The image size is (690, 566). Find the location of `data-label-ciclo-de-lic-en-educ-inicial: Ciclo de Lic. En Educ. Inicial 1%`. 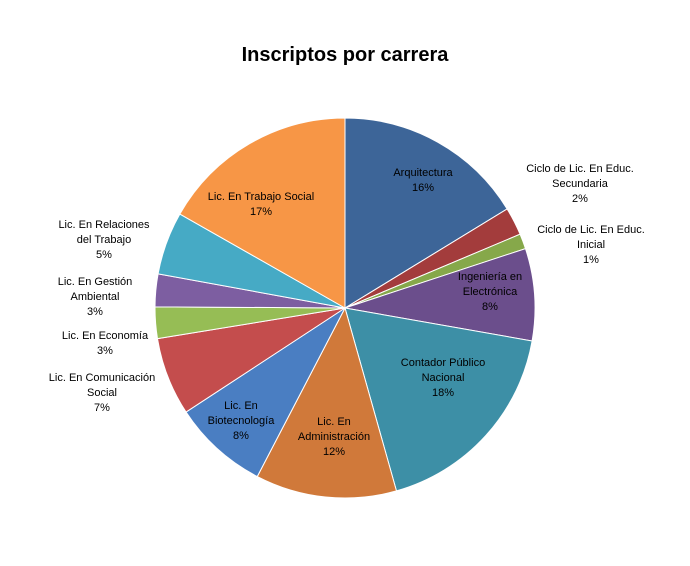

data-label-ciclo-de-lic-en-educ-inicial: Ciclo de Lic. En Educ. Inicial 1% is located at coordinates (591, 245).